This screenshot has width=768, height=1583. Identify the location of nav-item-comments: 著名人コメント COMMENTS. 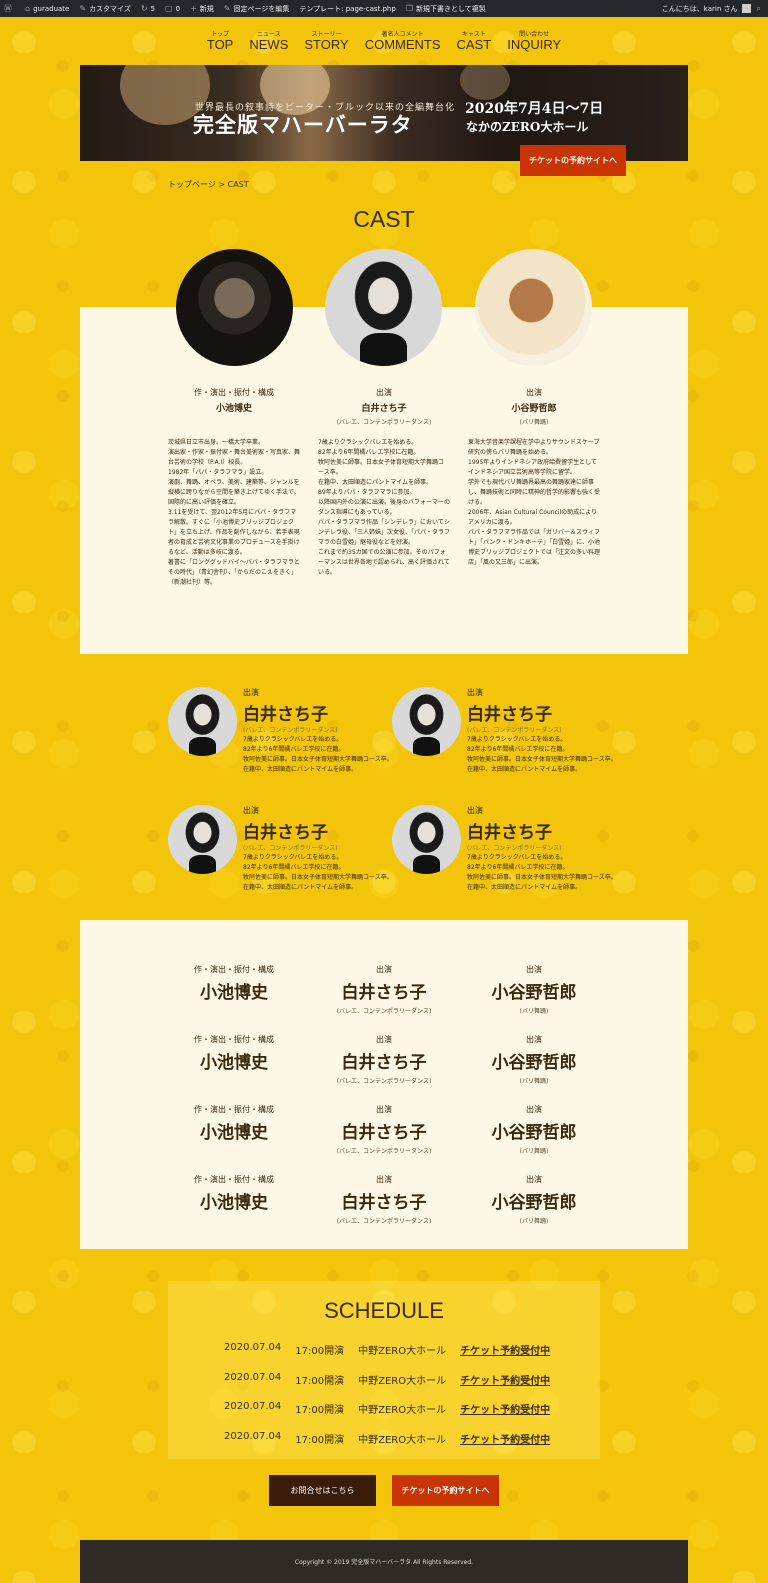
(403, 40).